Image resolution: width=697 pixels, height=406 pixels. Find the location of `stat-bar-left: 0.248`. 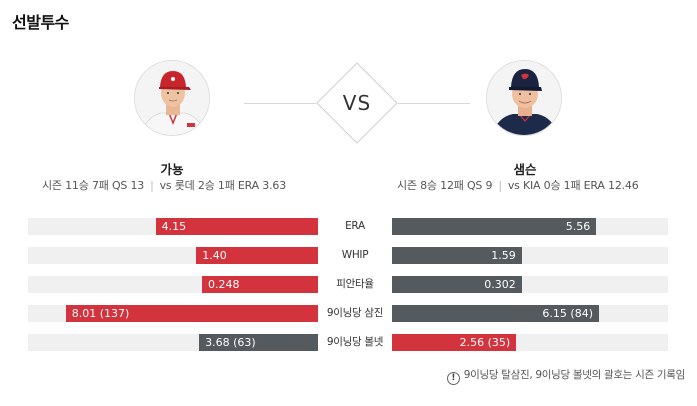

stat-bar-left: 0.248 is located at coordinates (260, 284).